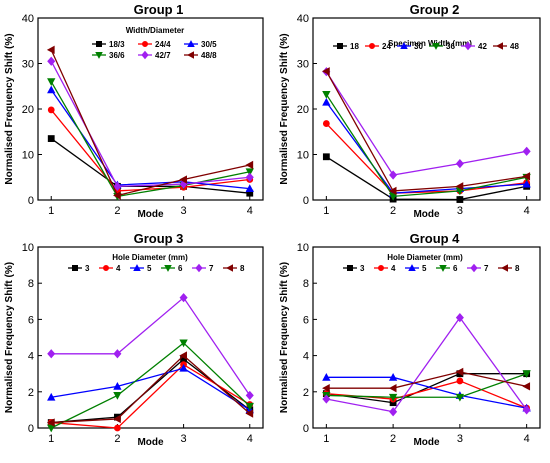  What do you see at coordinates (117, 55) in the screenshot?
I see `legend-label: 36/6` at bounding box center [117, 55].